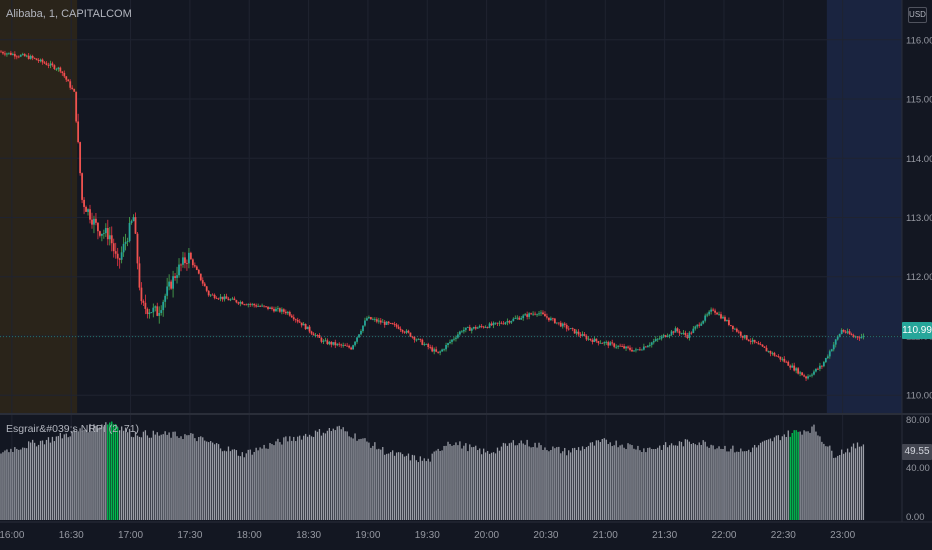  Describe the element at coordinates (919, 277) in the screenshot. I see `price-axis-tick: 112.00` at that location.